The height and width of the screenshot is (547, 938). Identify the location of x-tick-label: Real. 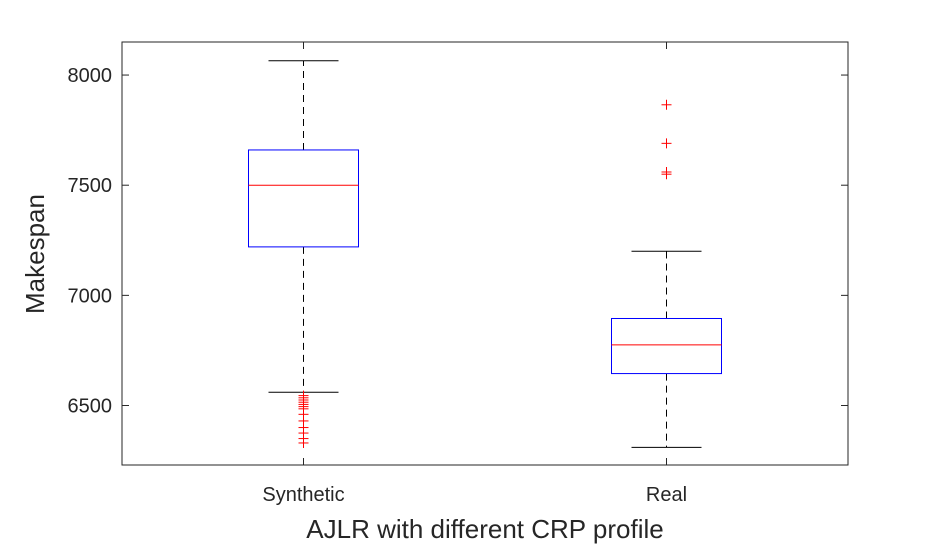
(666, 495).